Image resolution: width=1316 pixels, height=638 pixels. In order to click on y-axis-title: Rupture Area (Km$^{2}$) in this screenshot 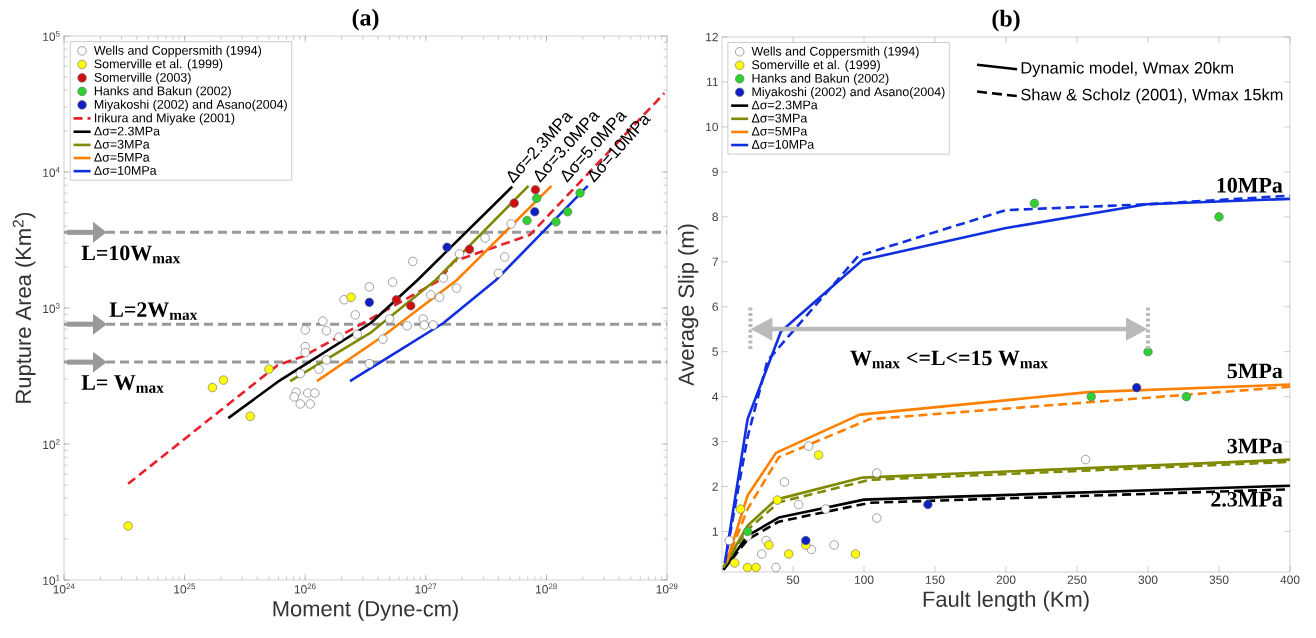, I will do `click(24, 307)`.